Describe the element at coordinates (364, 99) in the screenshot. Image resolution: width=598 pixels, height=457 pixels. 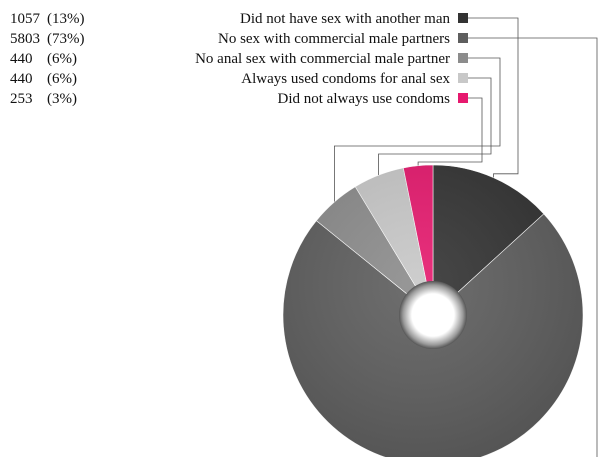
I see `legend-label: Did not always use condoms` at that location.